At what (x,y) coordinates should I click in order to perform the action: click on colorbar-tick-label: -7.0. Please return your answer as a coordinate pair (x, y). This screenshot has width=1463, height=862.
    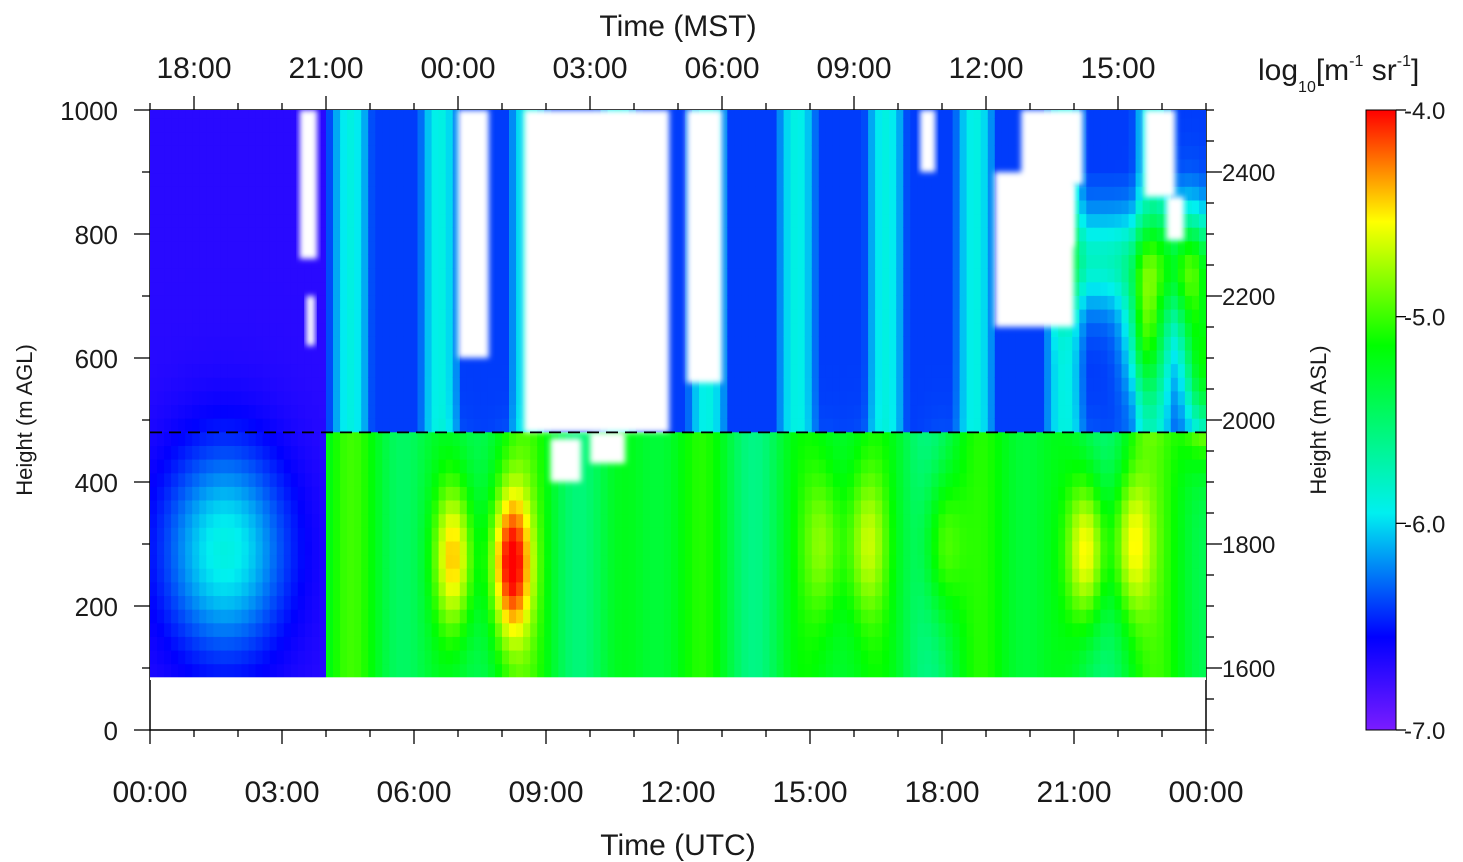
    Looking at the image, I should click on (1424, 731).